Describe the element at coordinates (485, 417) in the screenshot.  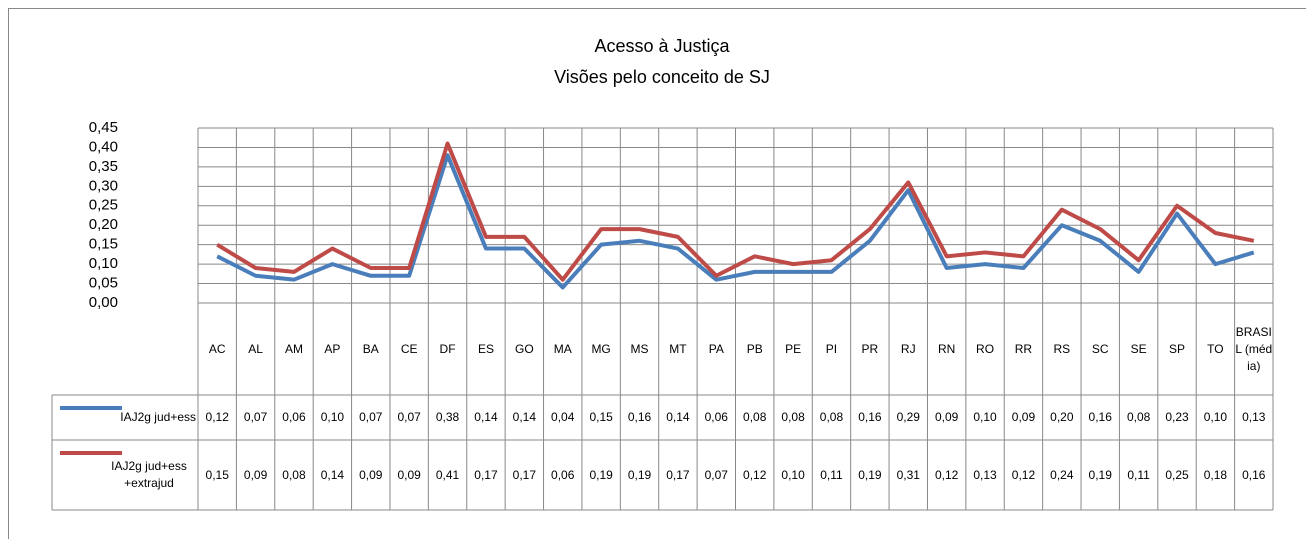
I see `value-label-box: 0,14` at that location.